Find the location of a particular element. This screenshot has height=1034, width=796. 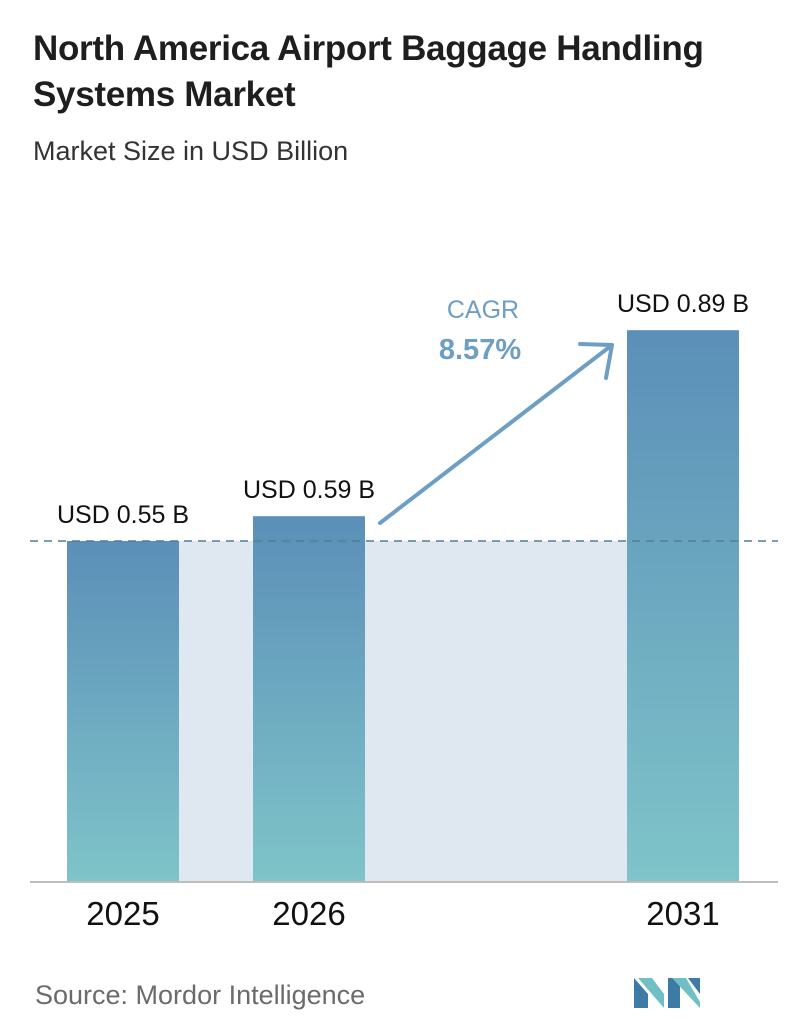

value-label-2031: USD 0.89 B is located at coordinates (683, 304).